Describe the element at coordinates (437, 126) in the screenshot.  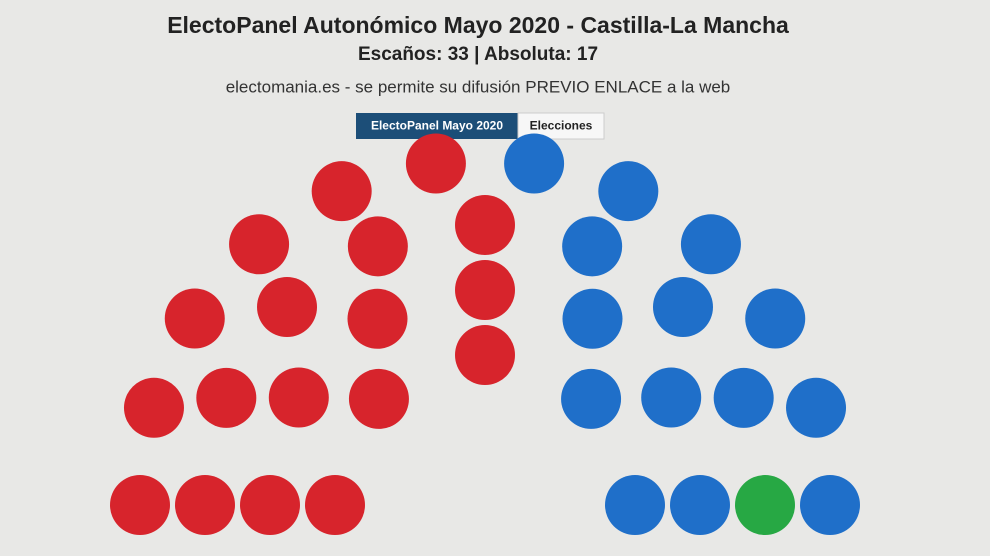
I see `tab-label: ElectoPanel Mayo 2020` at that location.